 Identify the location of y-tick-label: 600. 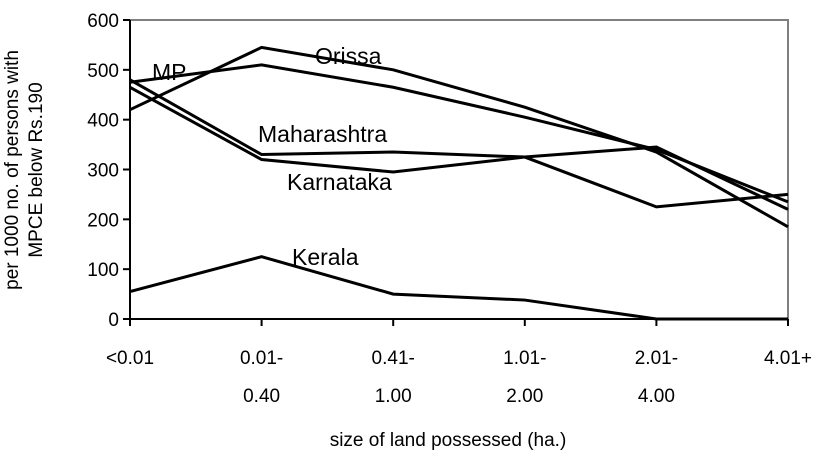
(103, 21).